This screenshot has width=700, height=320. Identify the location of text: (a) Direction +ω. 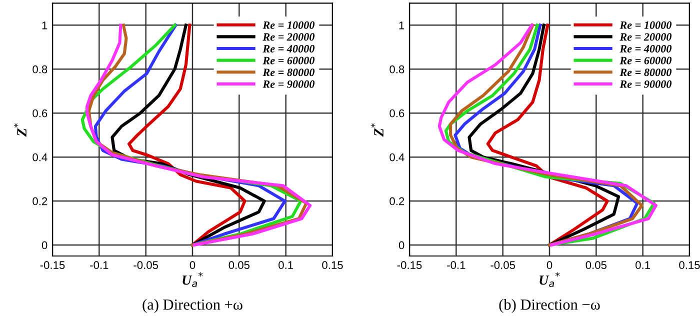
(192, 306).